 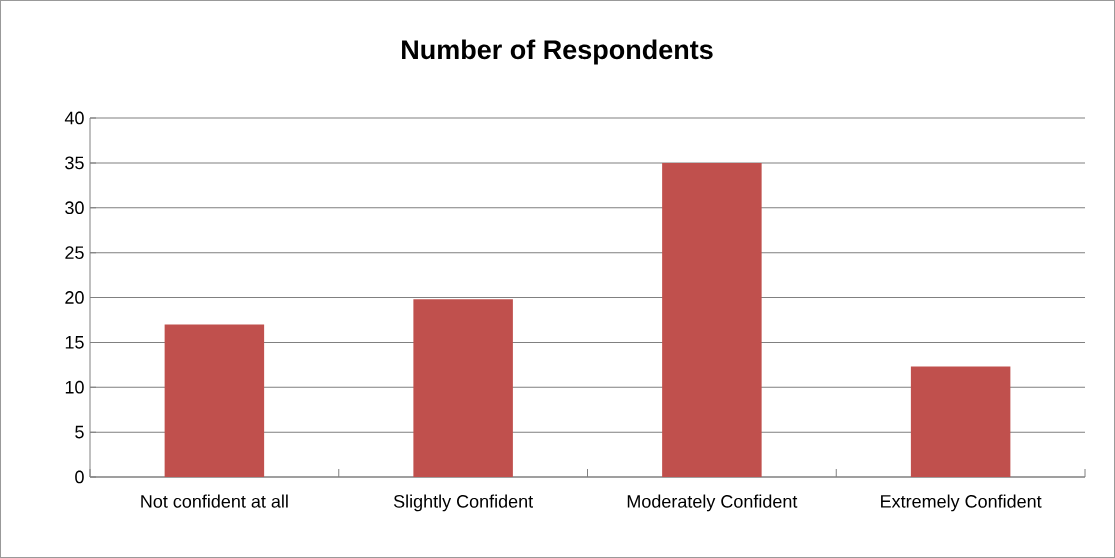 What do you see at coordinates (74, 252) in the screenshot?
I see `y-tick-label: 25` at bounding box center [74, 252].